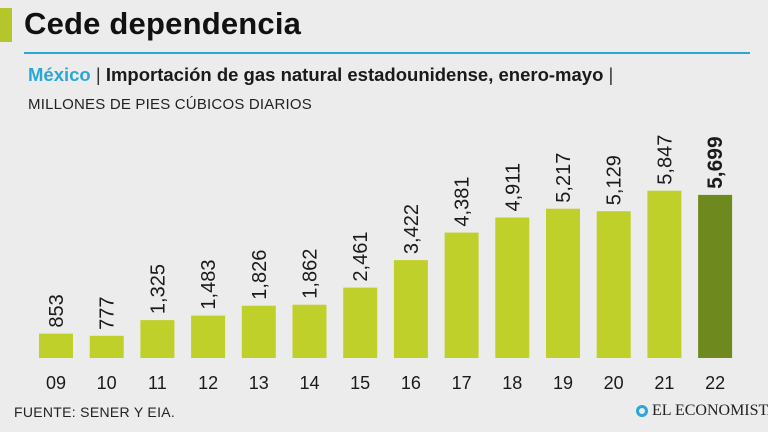 The image size is (768, 432). What do you see at coordinates (715, 162) in the screenshot?
I see `value-label-22: 5,699` at bounding box center [715, 162].